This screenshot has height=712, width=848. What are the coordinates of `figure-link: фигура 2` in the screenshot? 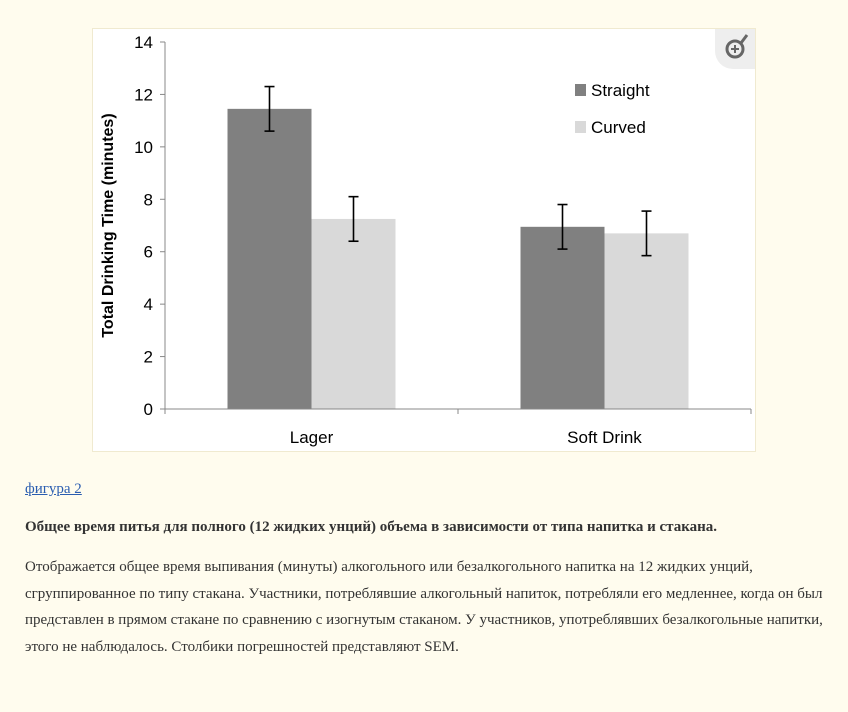 It's located at (53, 489).